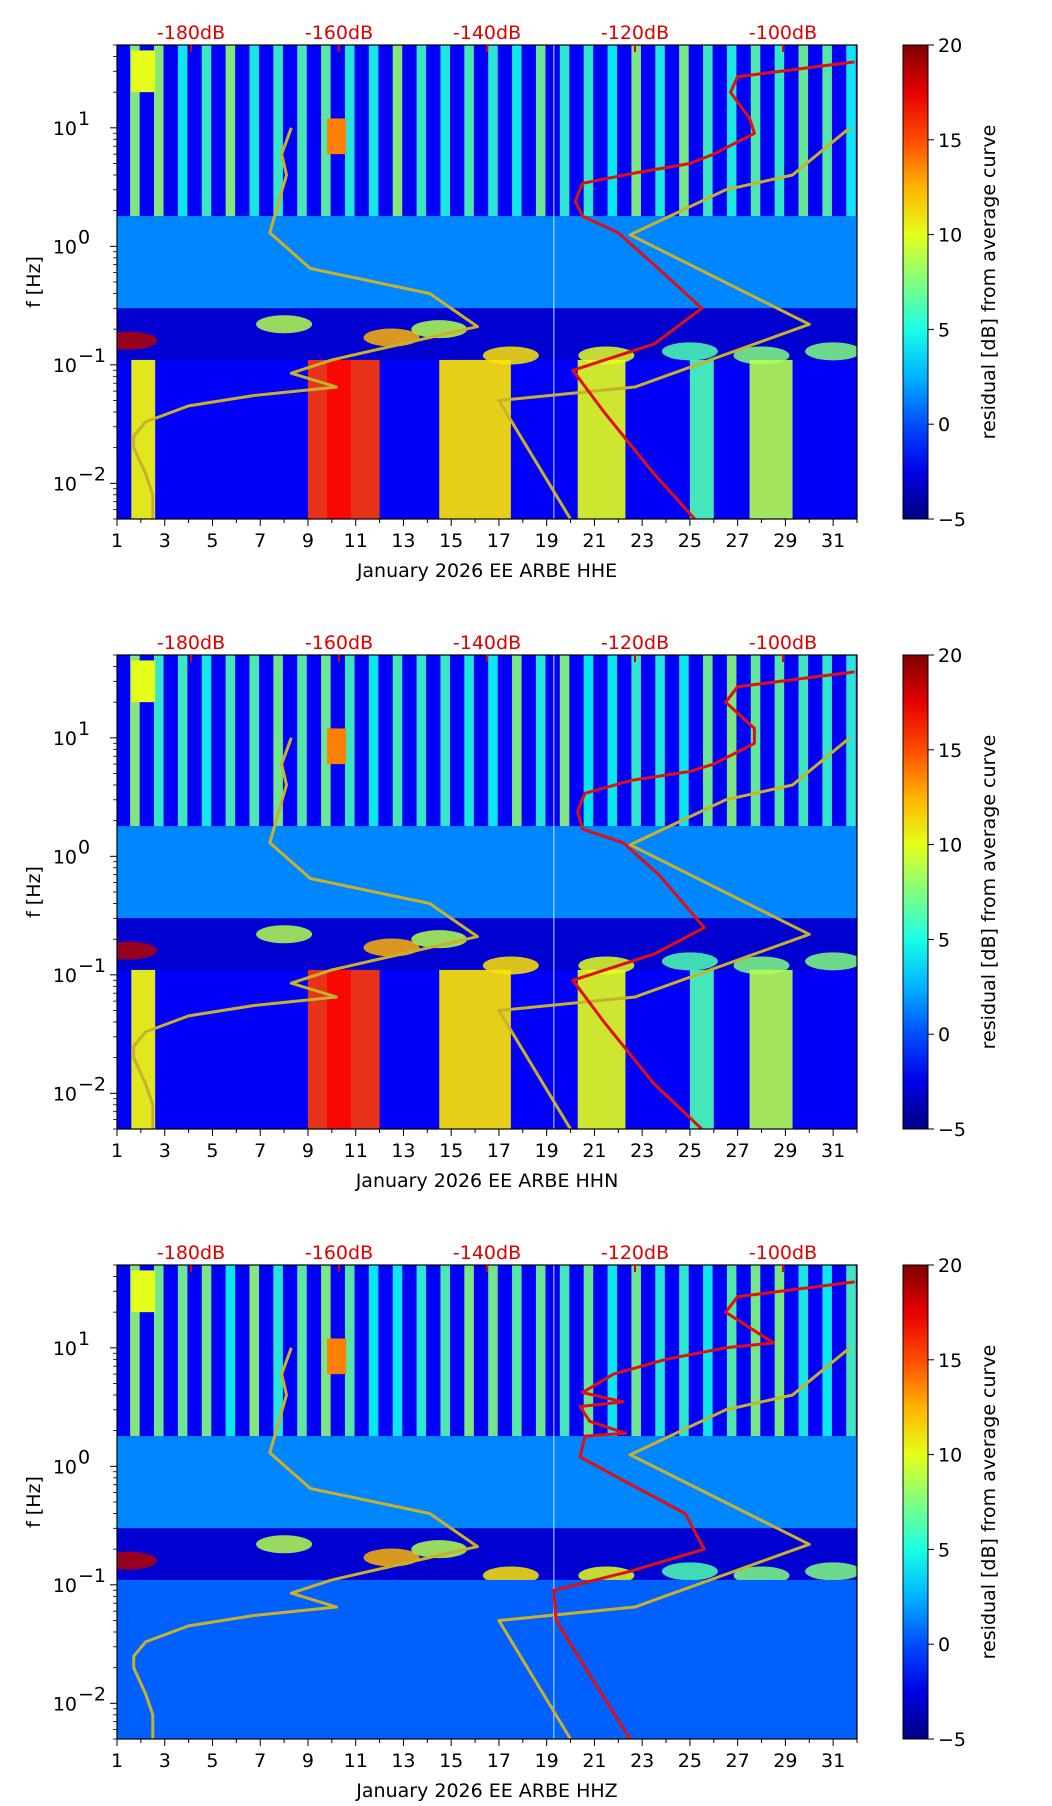  Describe the element at coordinates (499, 1151) in the screenshot. I see `x-tick-label: 17` at that location.